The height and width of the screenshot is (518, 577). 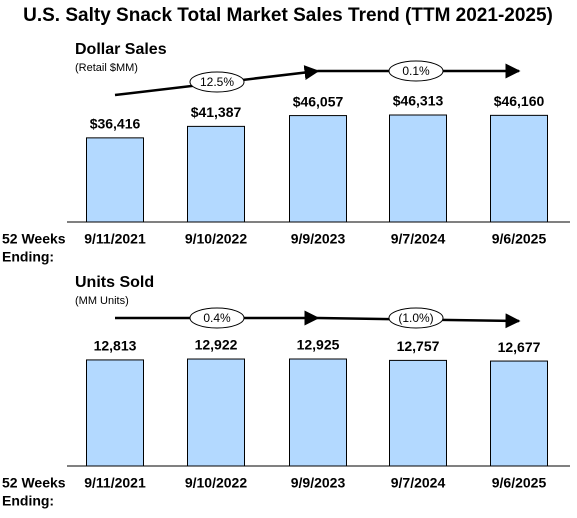 I want to click on data-label: 12,925, so click(x=318, y=345).